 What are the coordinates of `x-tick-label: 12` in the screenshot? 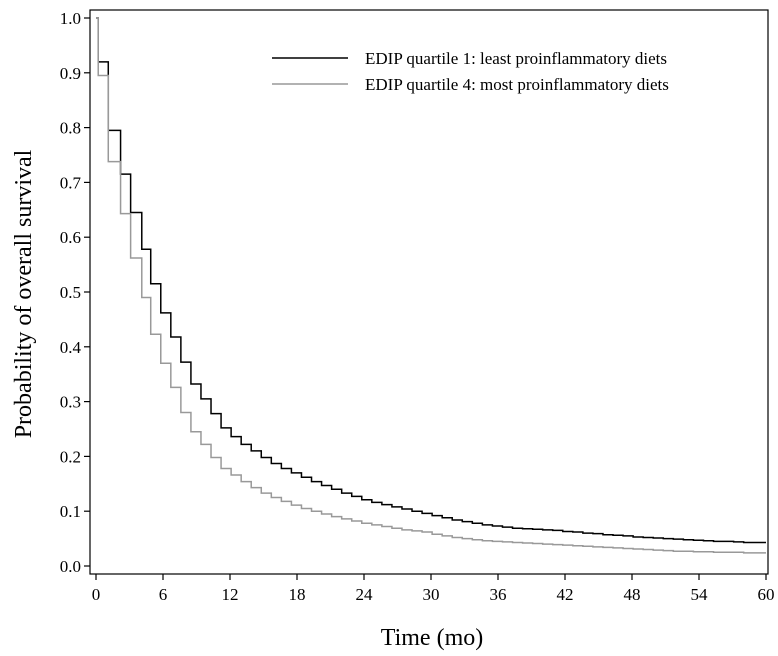 It's located at (230, 594).